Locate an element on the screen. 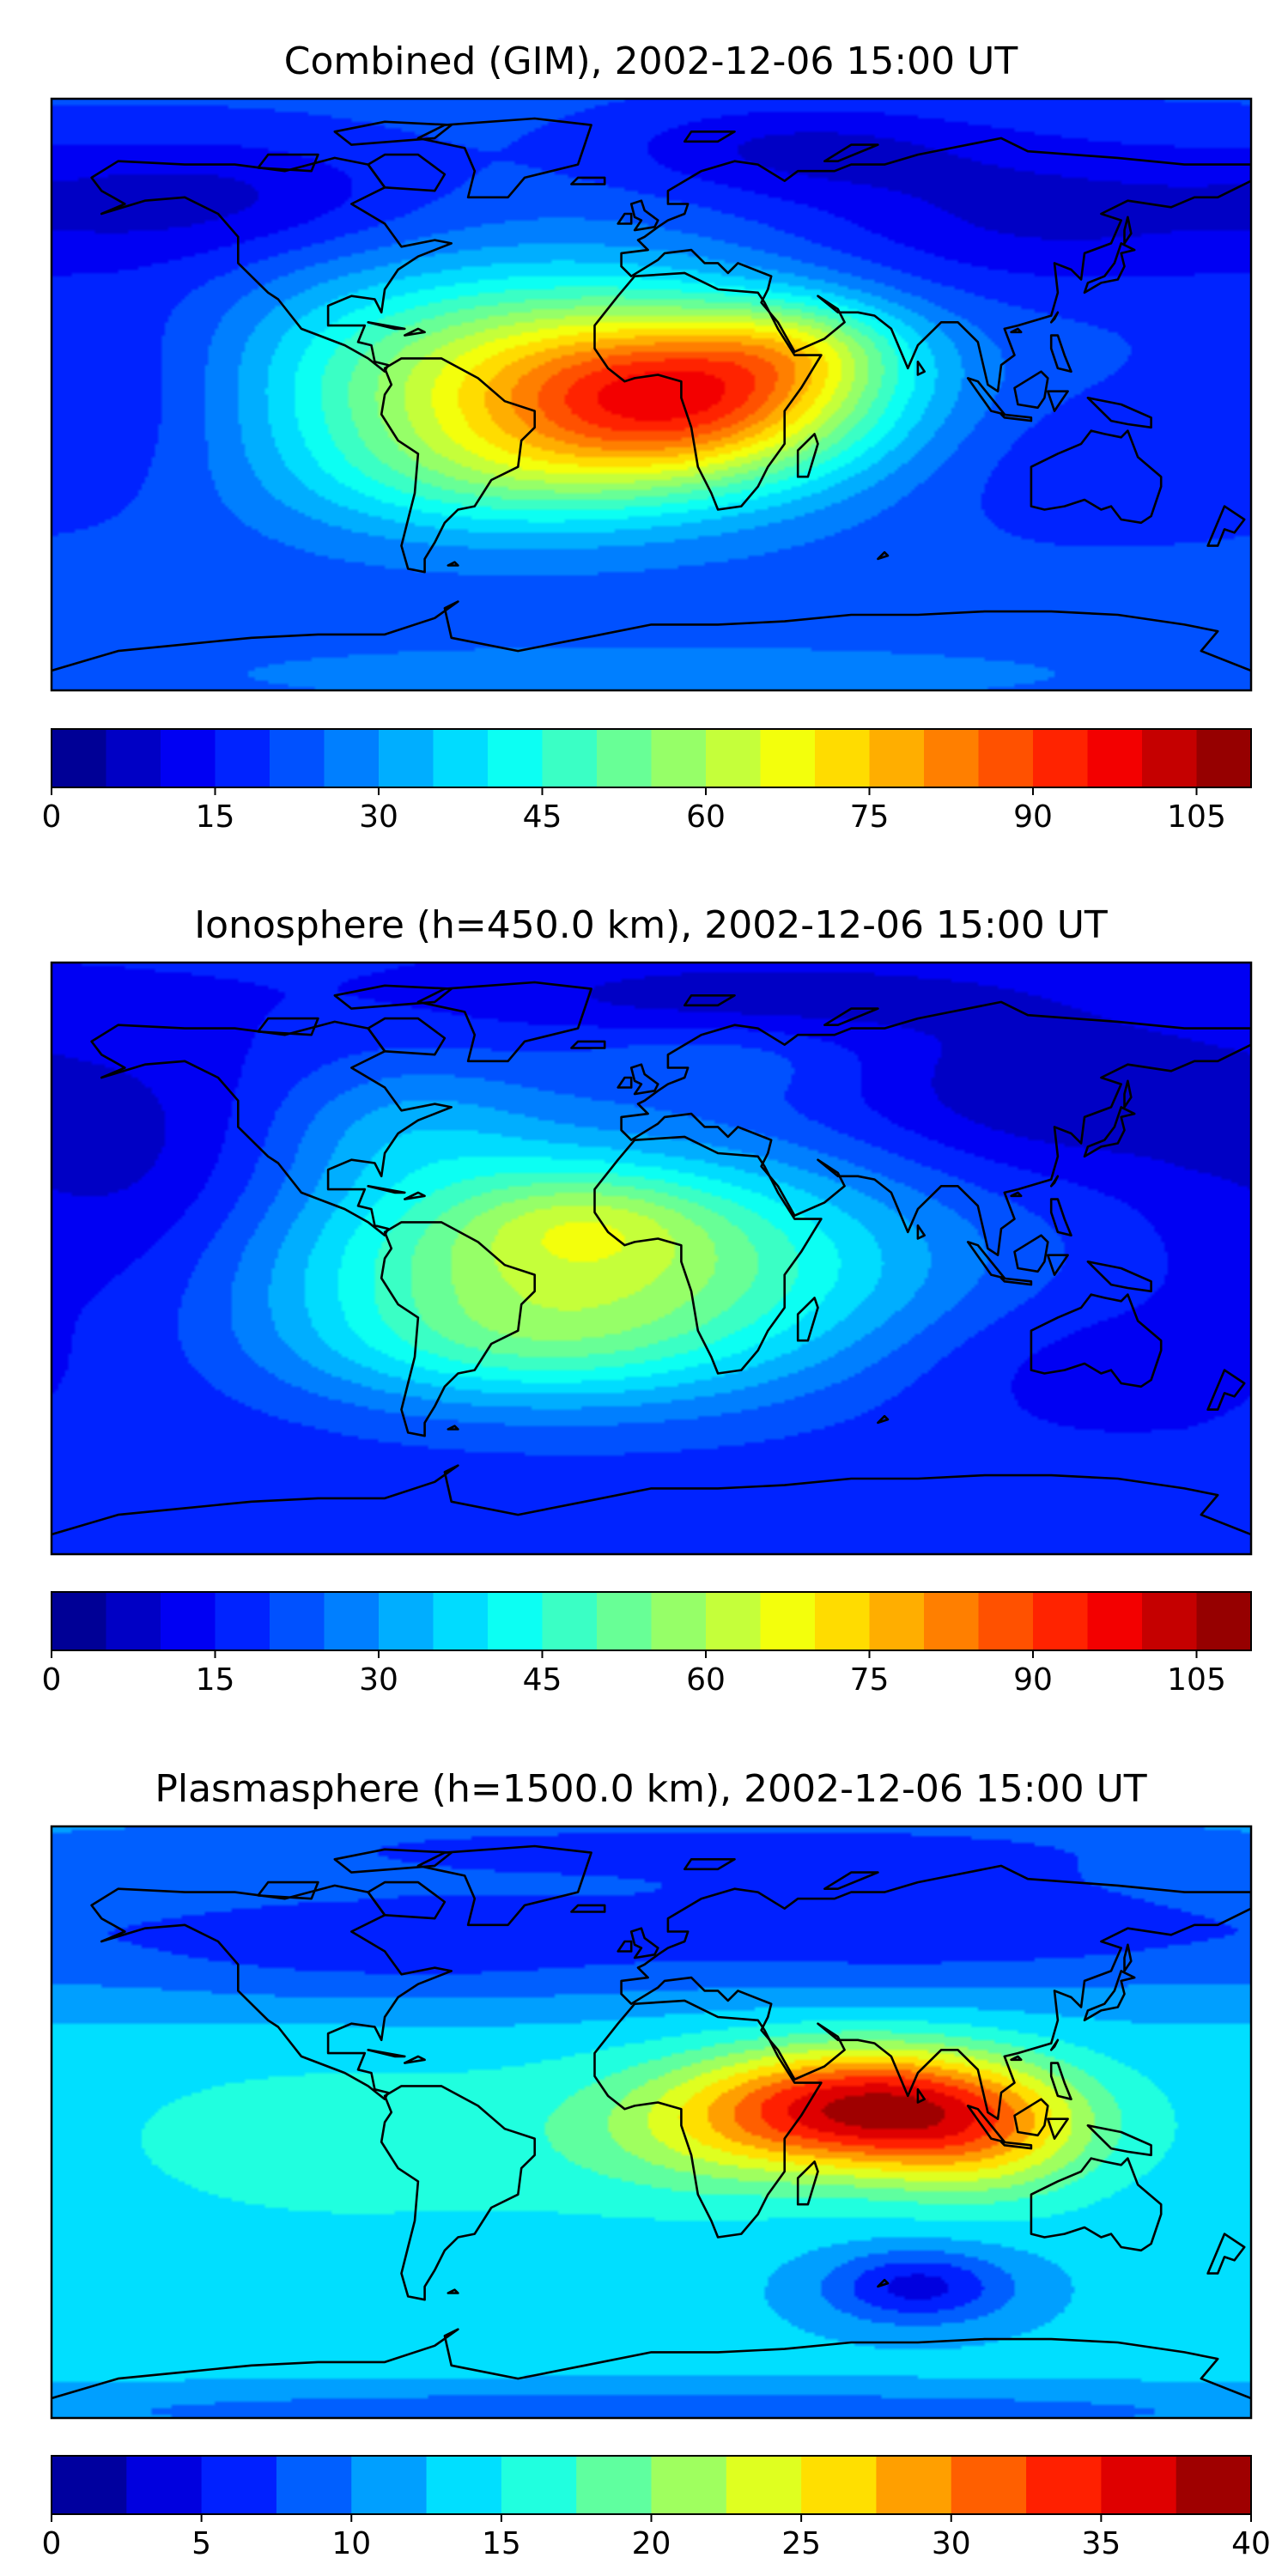  coastline-novaya-zemlya is located at coordinates (851, 1017).